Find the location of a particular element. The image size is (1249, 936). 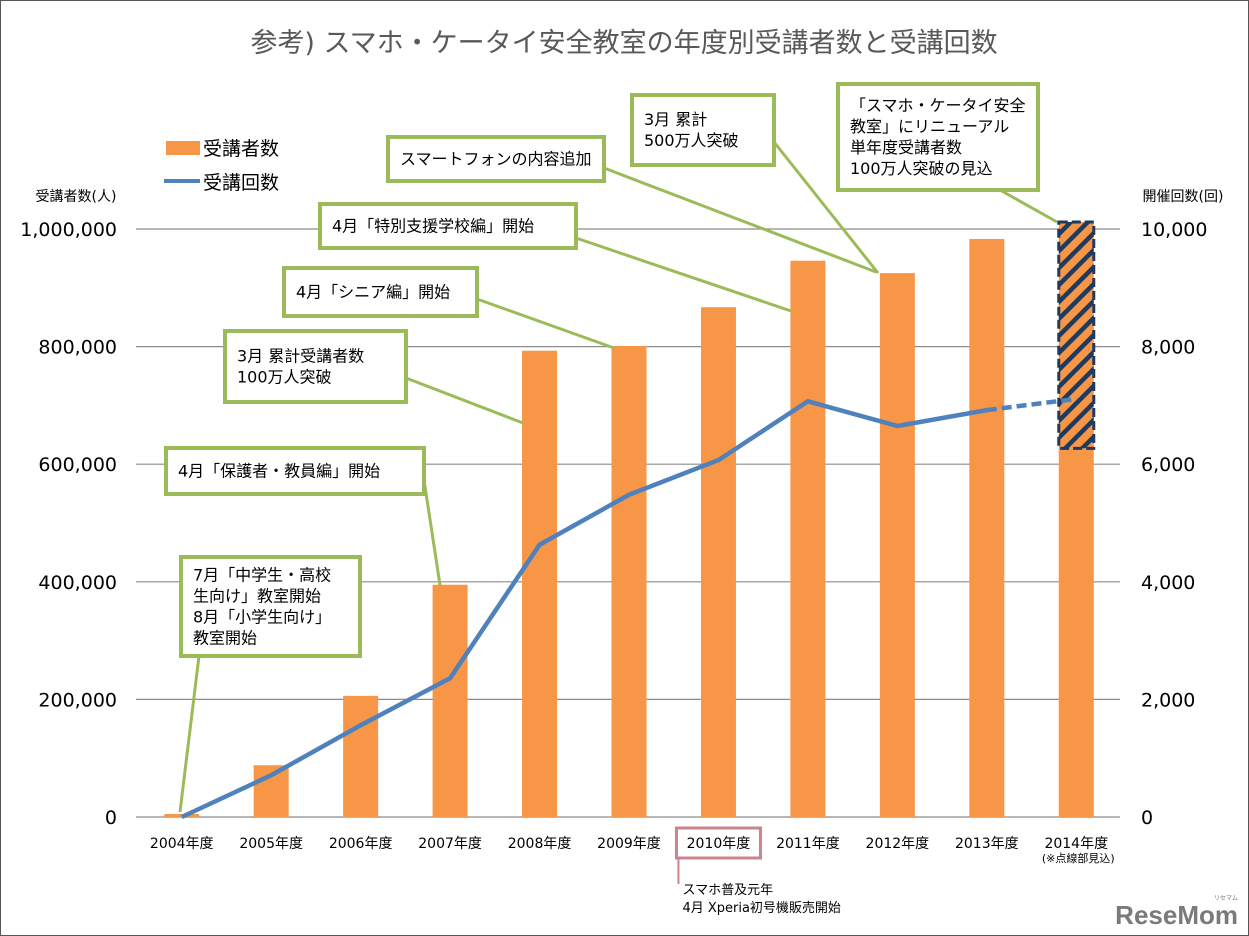

highlight-note: スマホ普及元年 is located at coordinates (727, 890).